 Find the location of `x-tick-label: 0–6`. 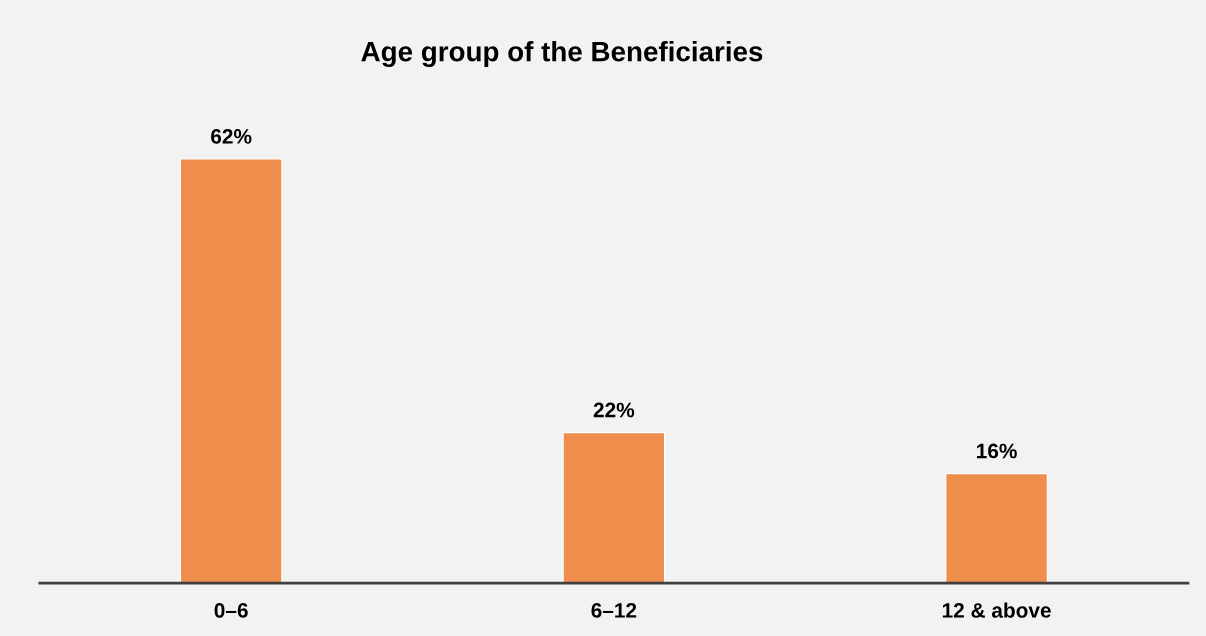

x-tick-label: 0–6 is located at coordinates (231, 610).